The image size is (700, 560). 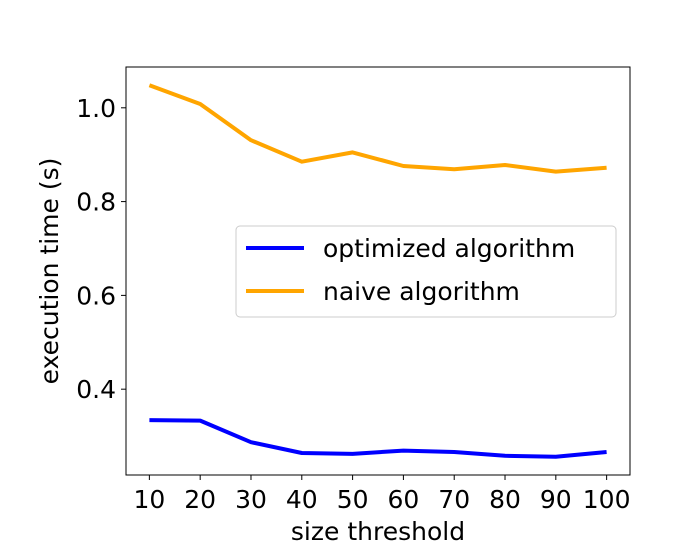 I want to click on y-tick-label: 0.6, so click(x=96, y=295).